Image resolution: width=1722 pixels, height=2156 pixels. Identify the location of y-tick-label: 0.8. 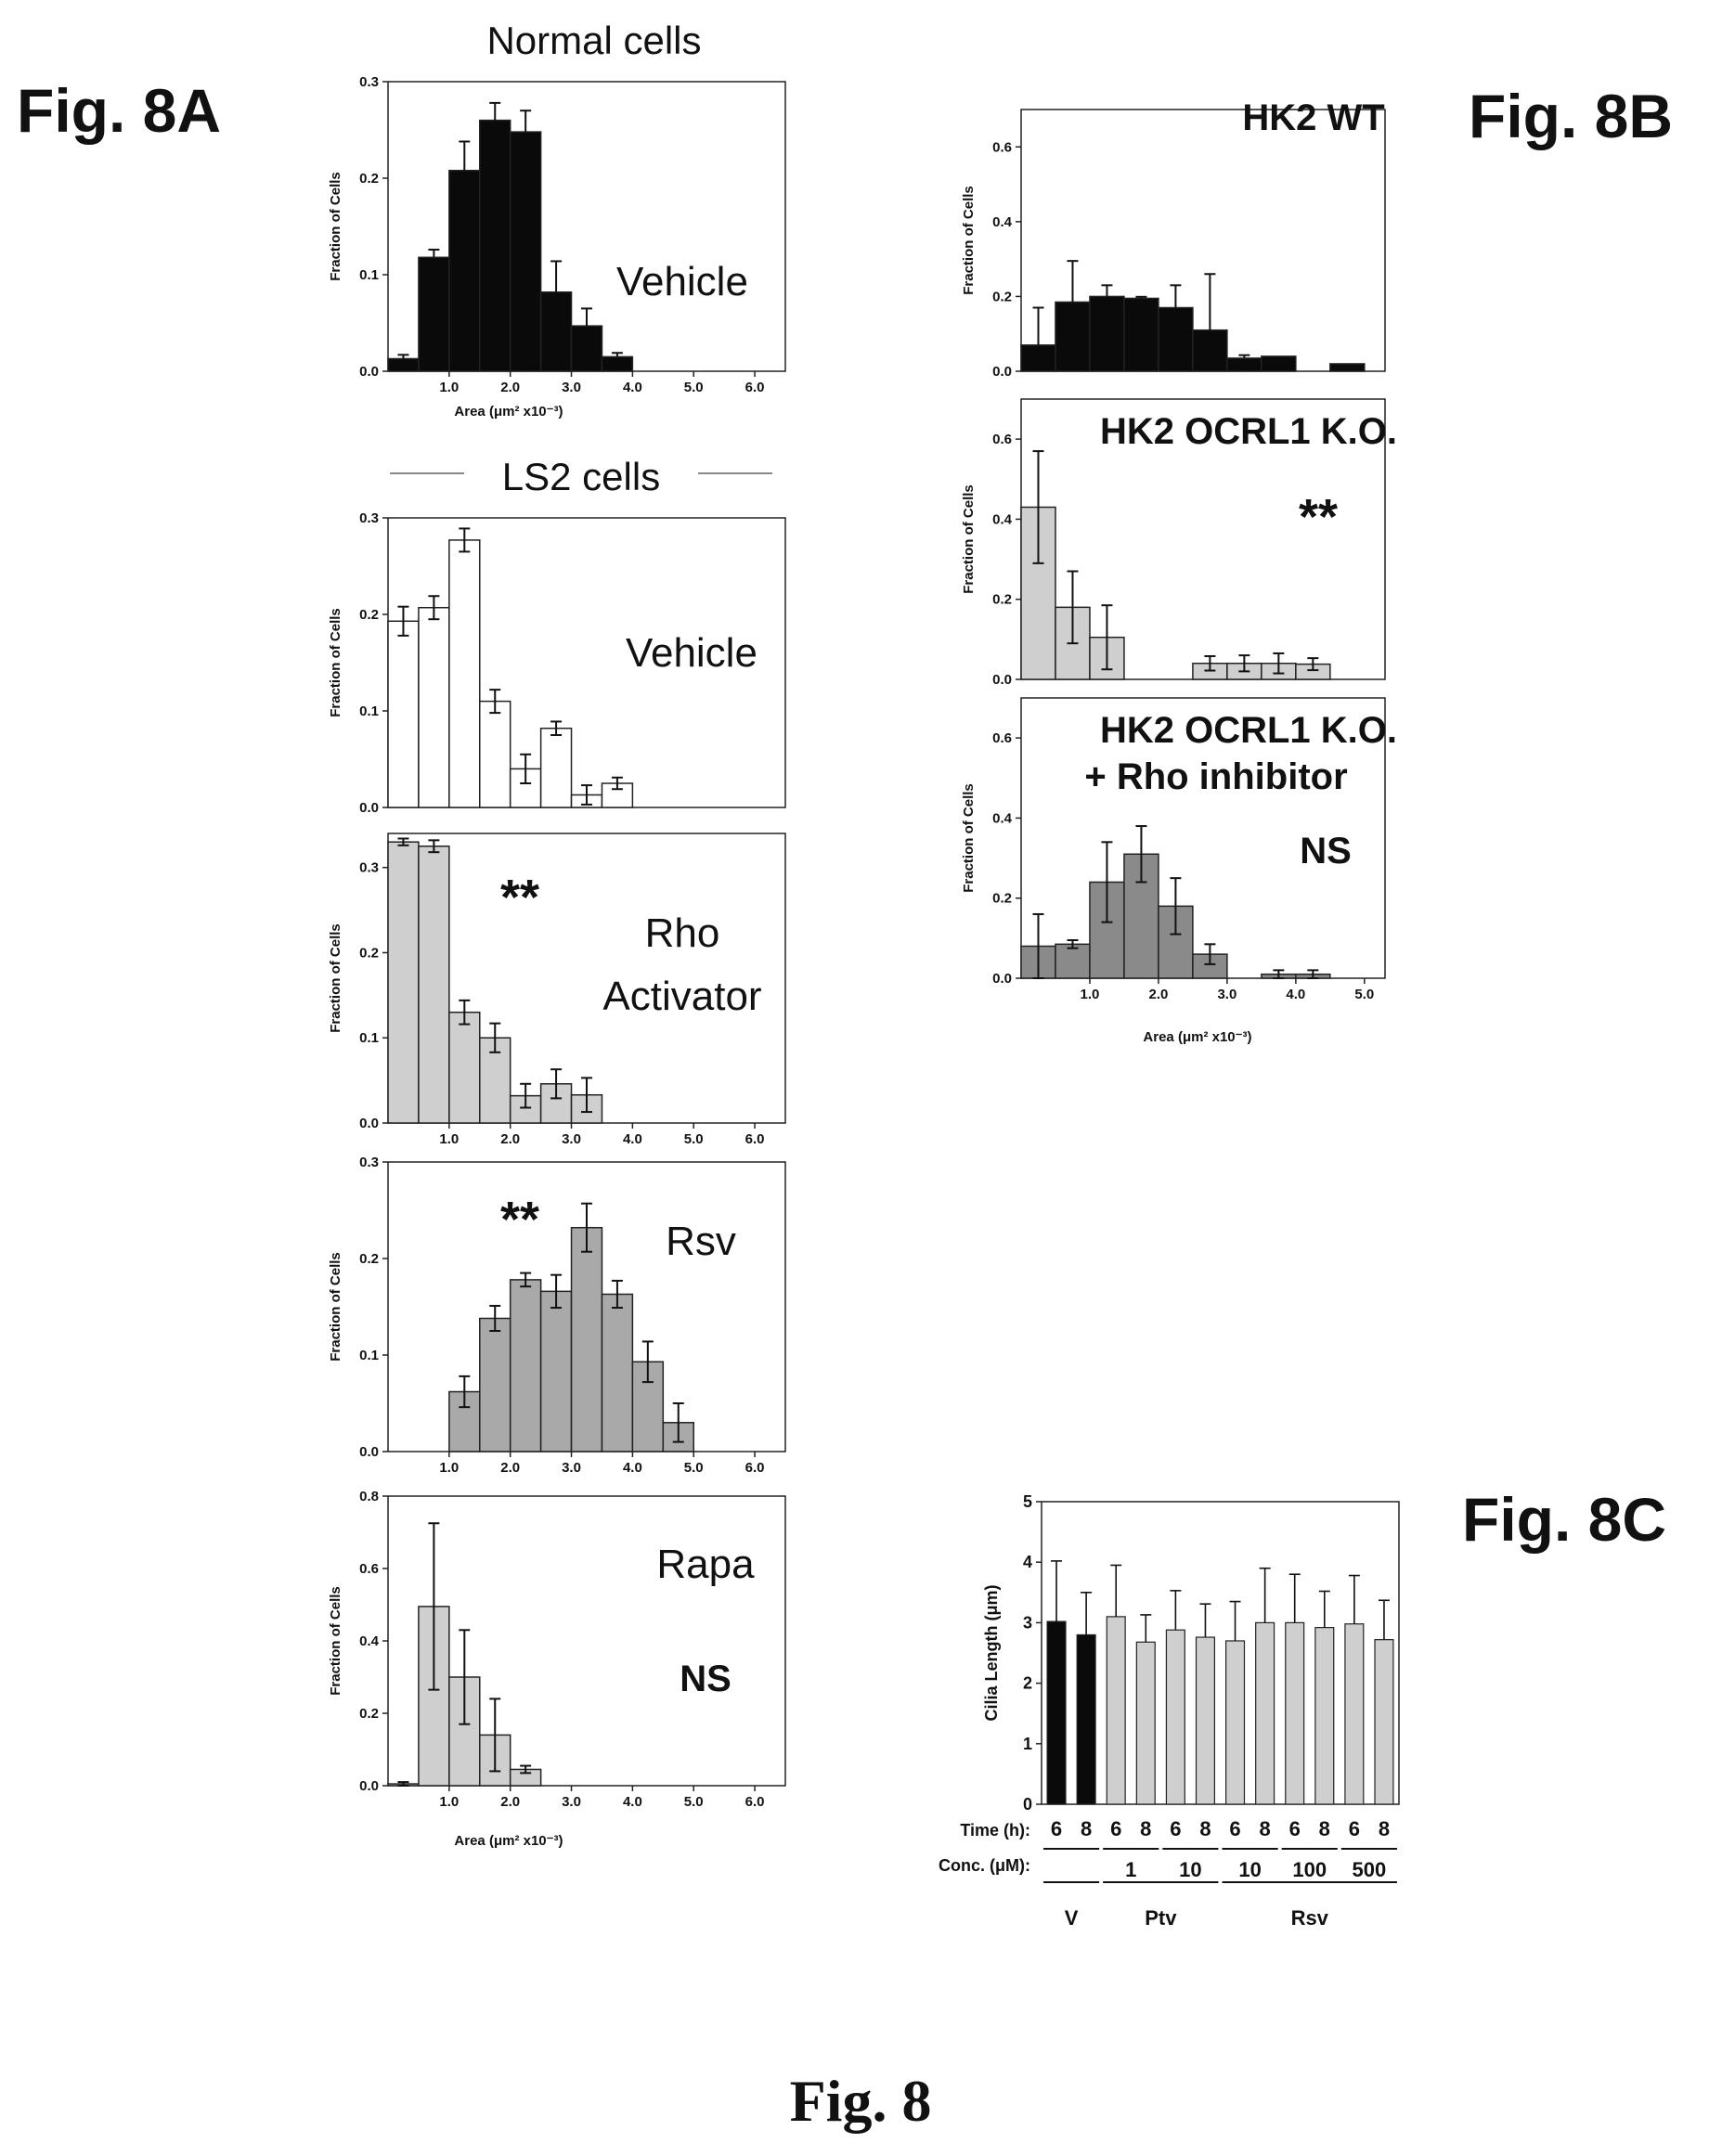
(369, 1496).